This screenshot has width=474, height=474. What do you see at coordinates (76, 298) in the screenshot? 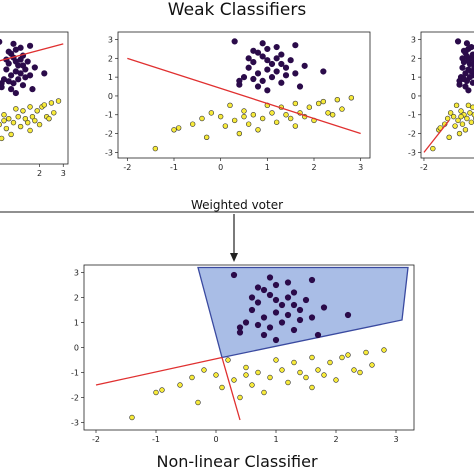
I see `y-tick-label: 2` at bounding box center [76, 298].